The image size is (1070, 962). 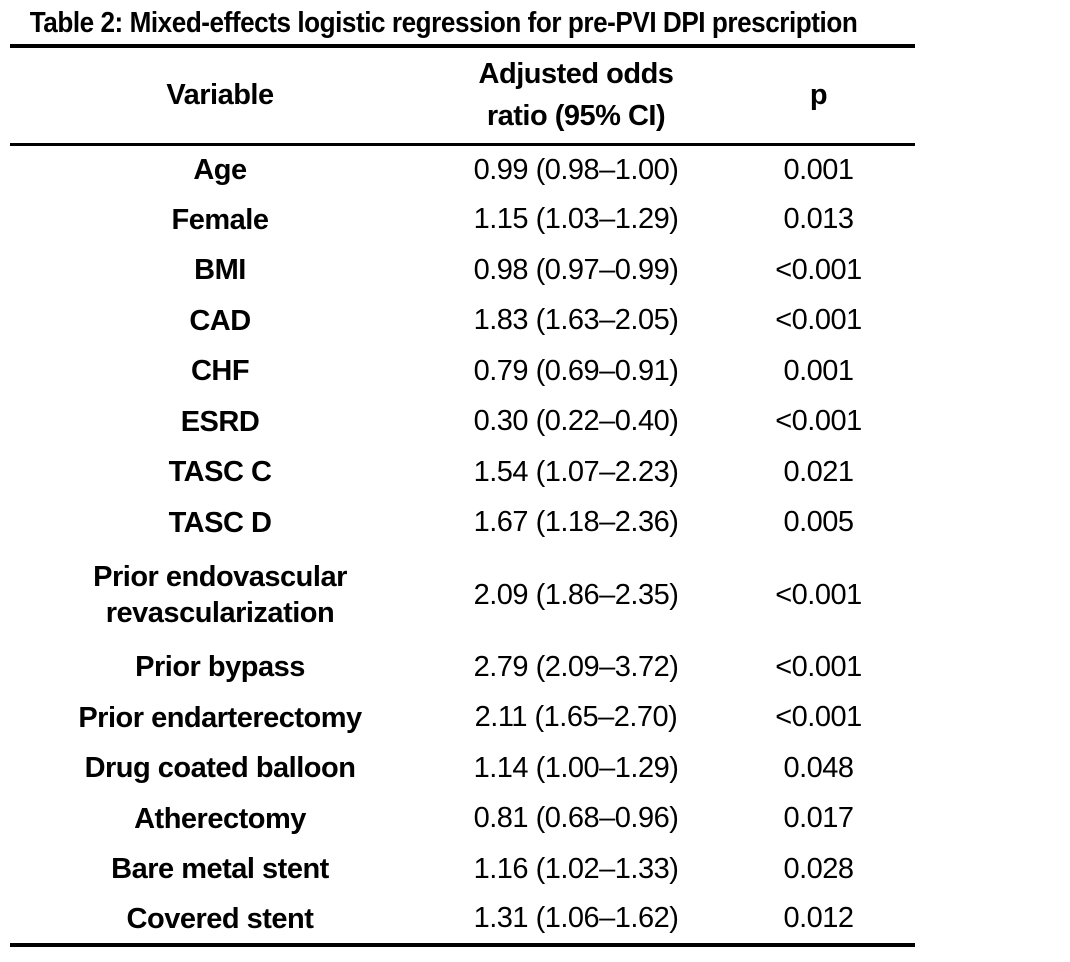 I want to click on table-row: TASC C 1.54 (1.07–2.23) 0.021, so click(x=462, y=472).